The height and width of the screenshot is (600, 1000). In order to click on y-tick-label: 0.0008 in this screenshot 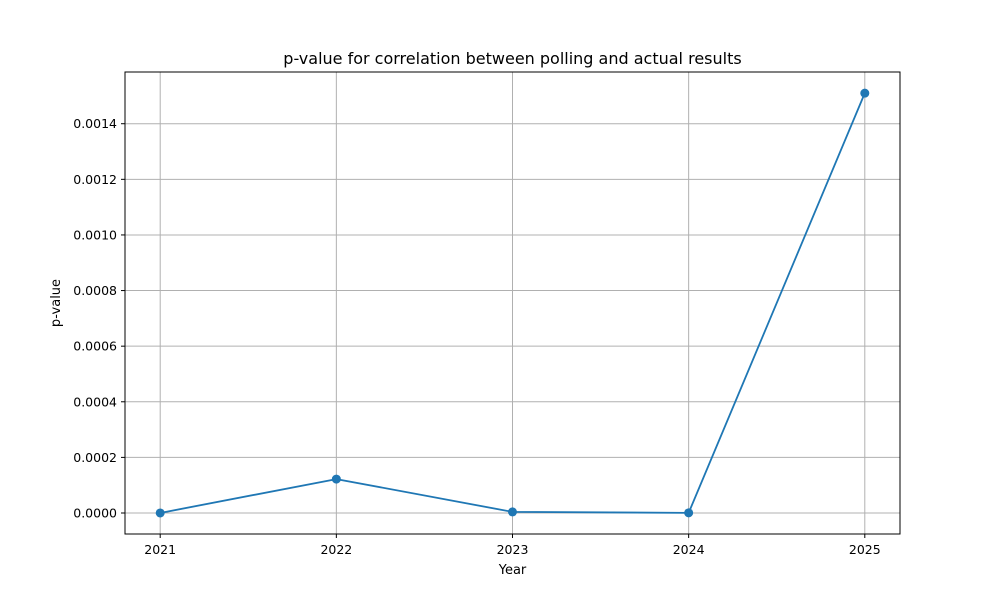, I will do `click(95, 290)`.